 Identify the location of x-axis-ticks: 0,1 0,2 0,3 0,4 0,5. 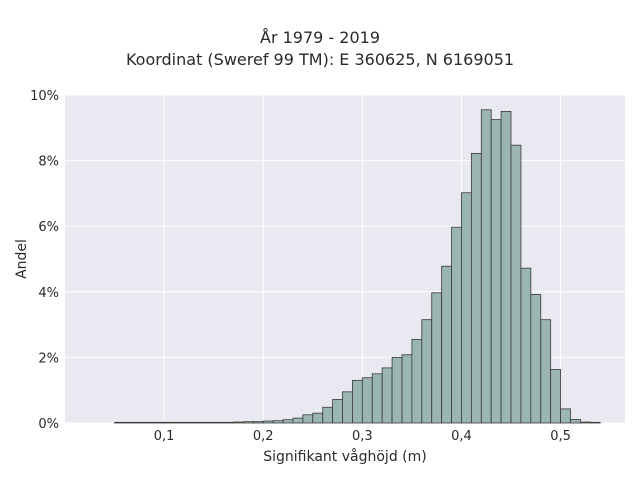
(362, 436).